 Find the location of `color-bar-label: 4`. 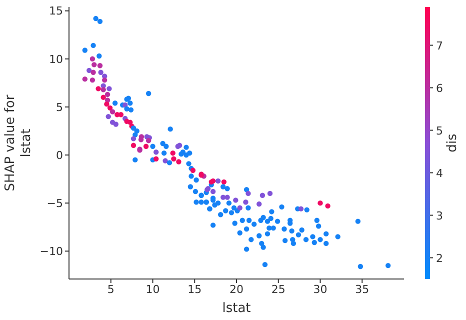

color-bar-label: 4 is located at coordinates (439, 173).